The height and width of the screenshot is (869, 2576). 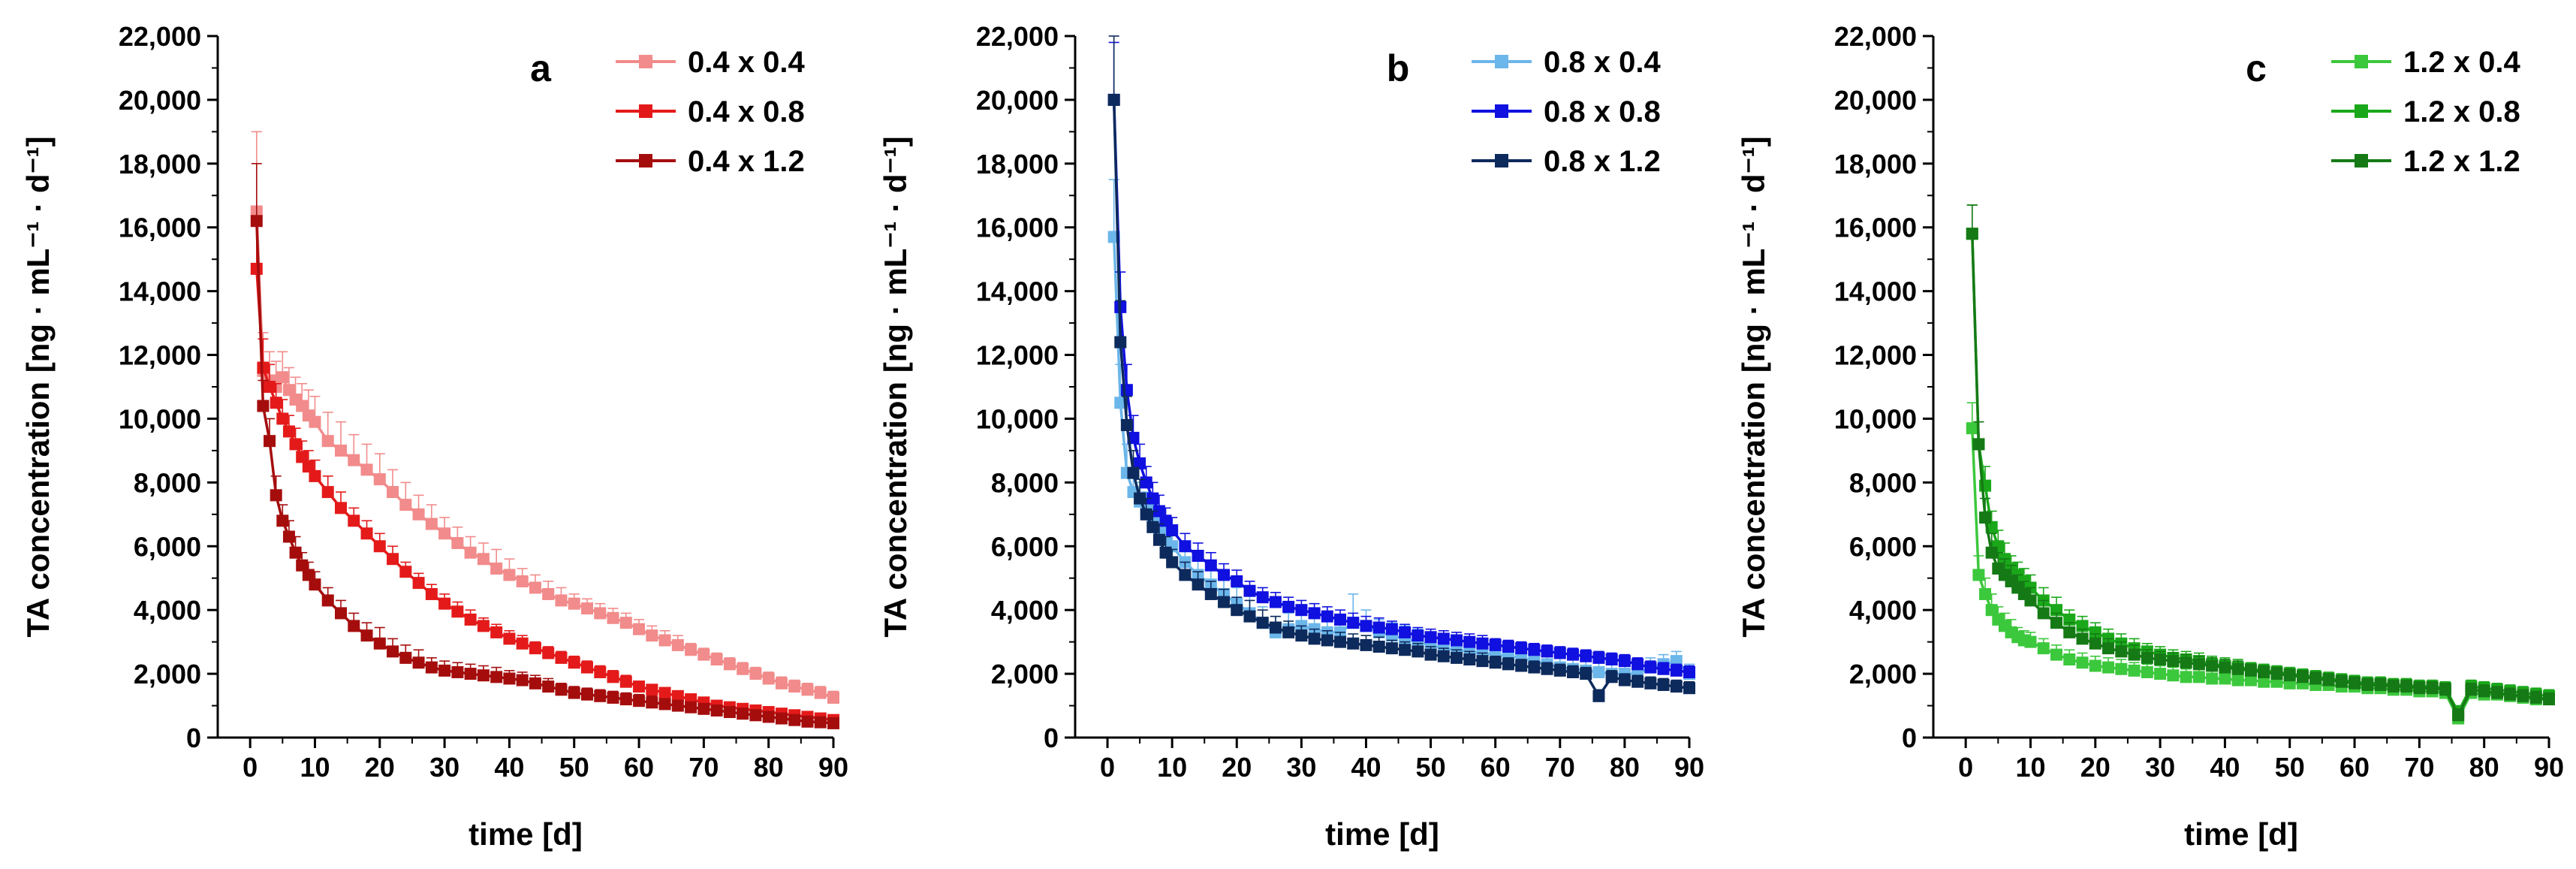 I want to click on x-tick-label: 50, so click(x=574, y=768).